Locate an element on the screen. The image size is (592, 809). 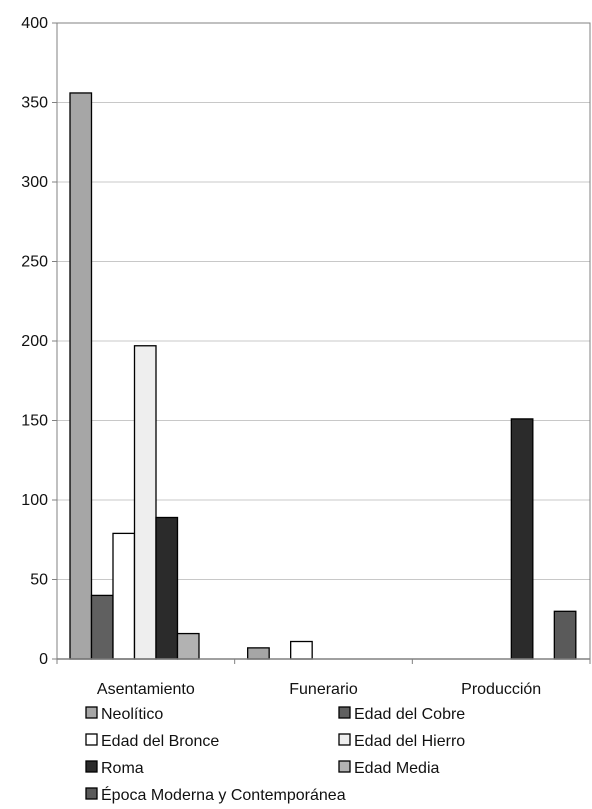
legend-item: Edad del Cobre is located at coordinates (401, 714).